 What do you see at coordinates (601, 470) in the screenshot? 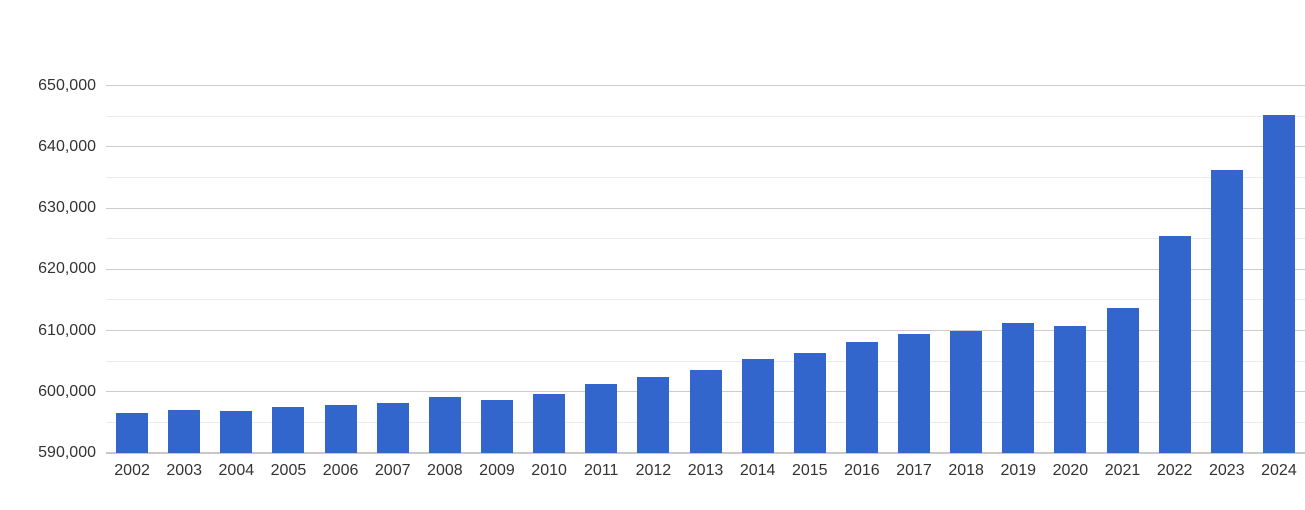
I see `x-axis-label-2011: 2011` at bounding box center [601, 470].